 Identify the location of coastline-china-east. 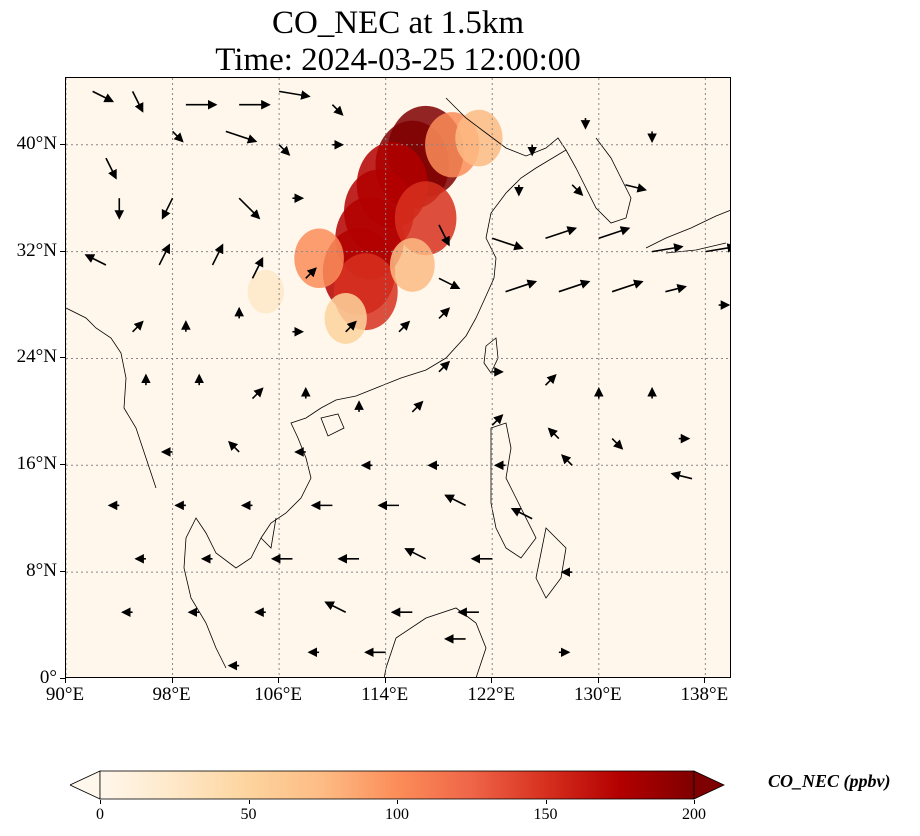
(443, 253).